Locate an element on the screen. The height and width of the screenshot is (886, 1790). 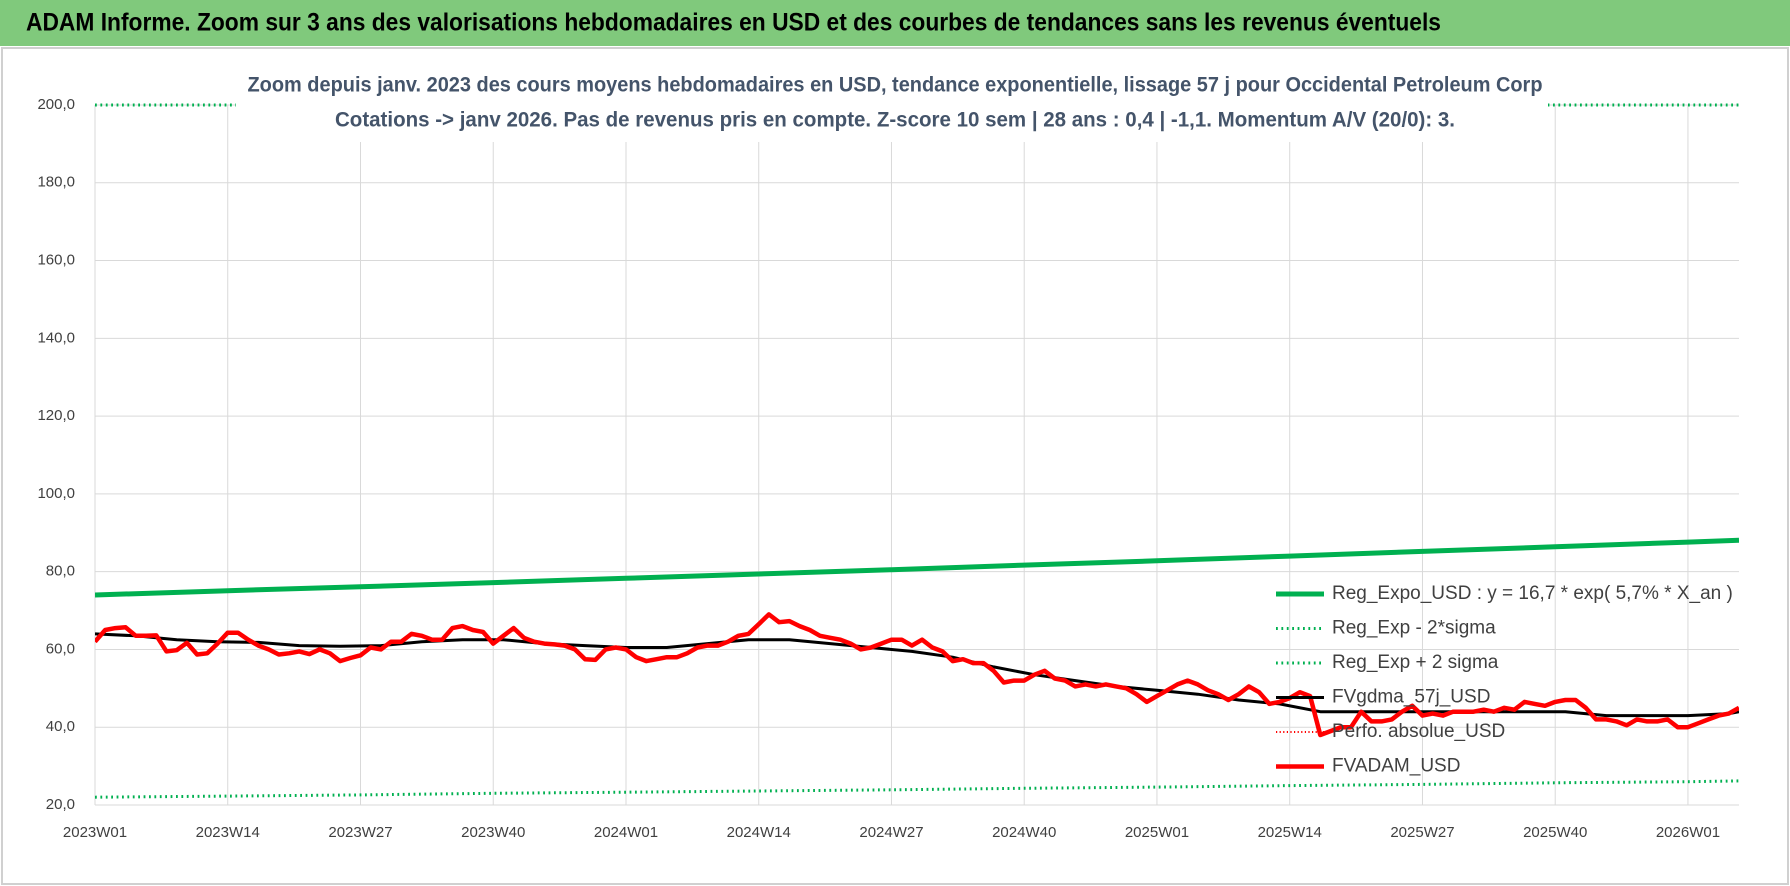
header-bar is located at coordinates (895, 23).